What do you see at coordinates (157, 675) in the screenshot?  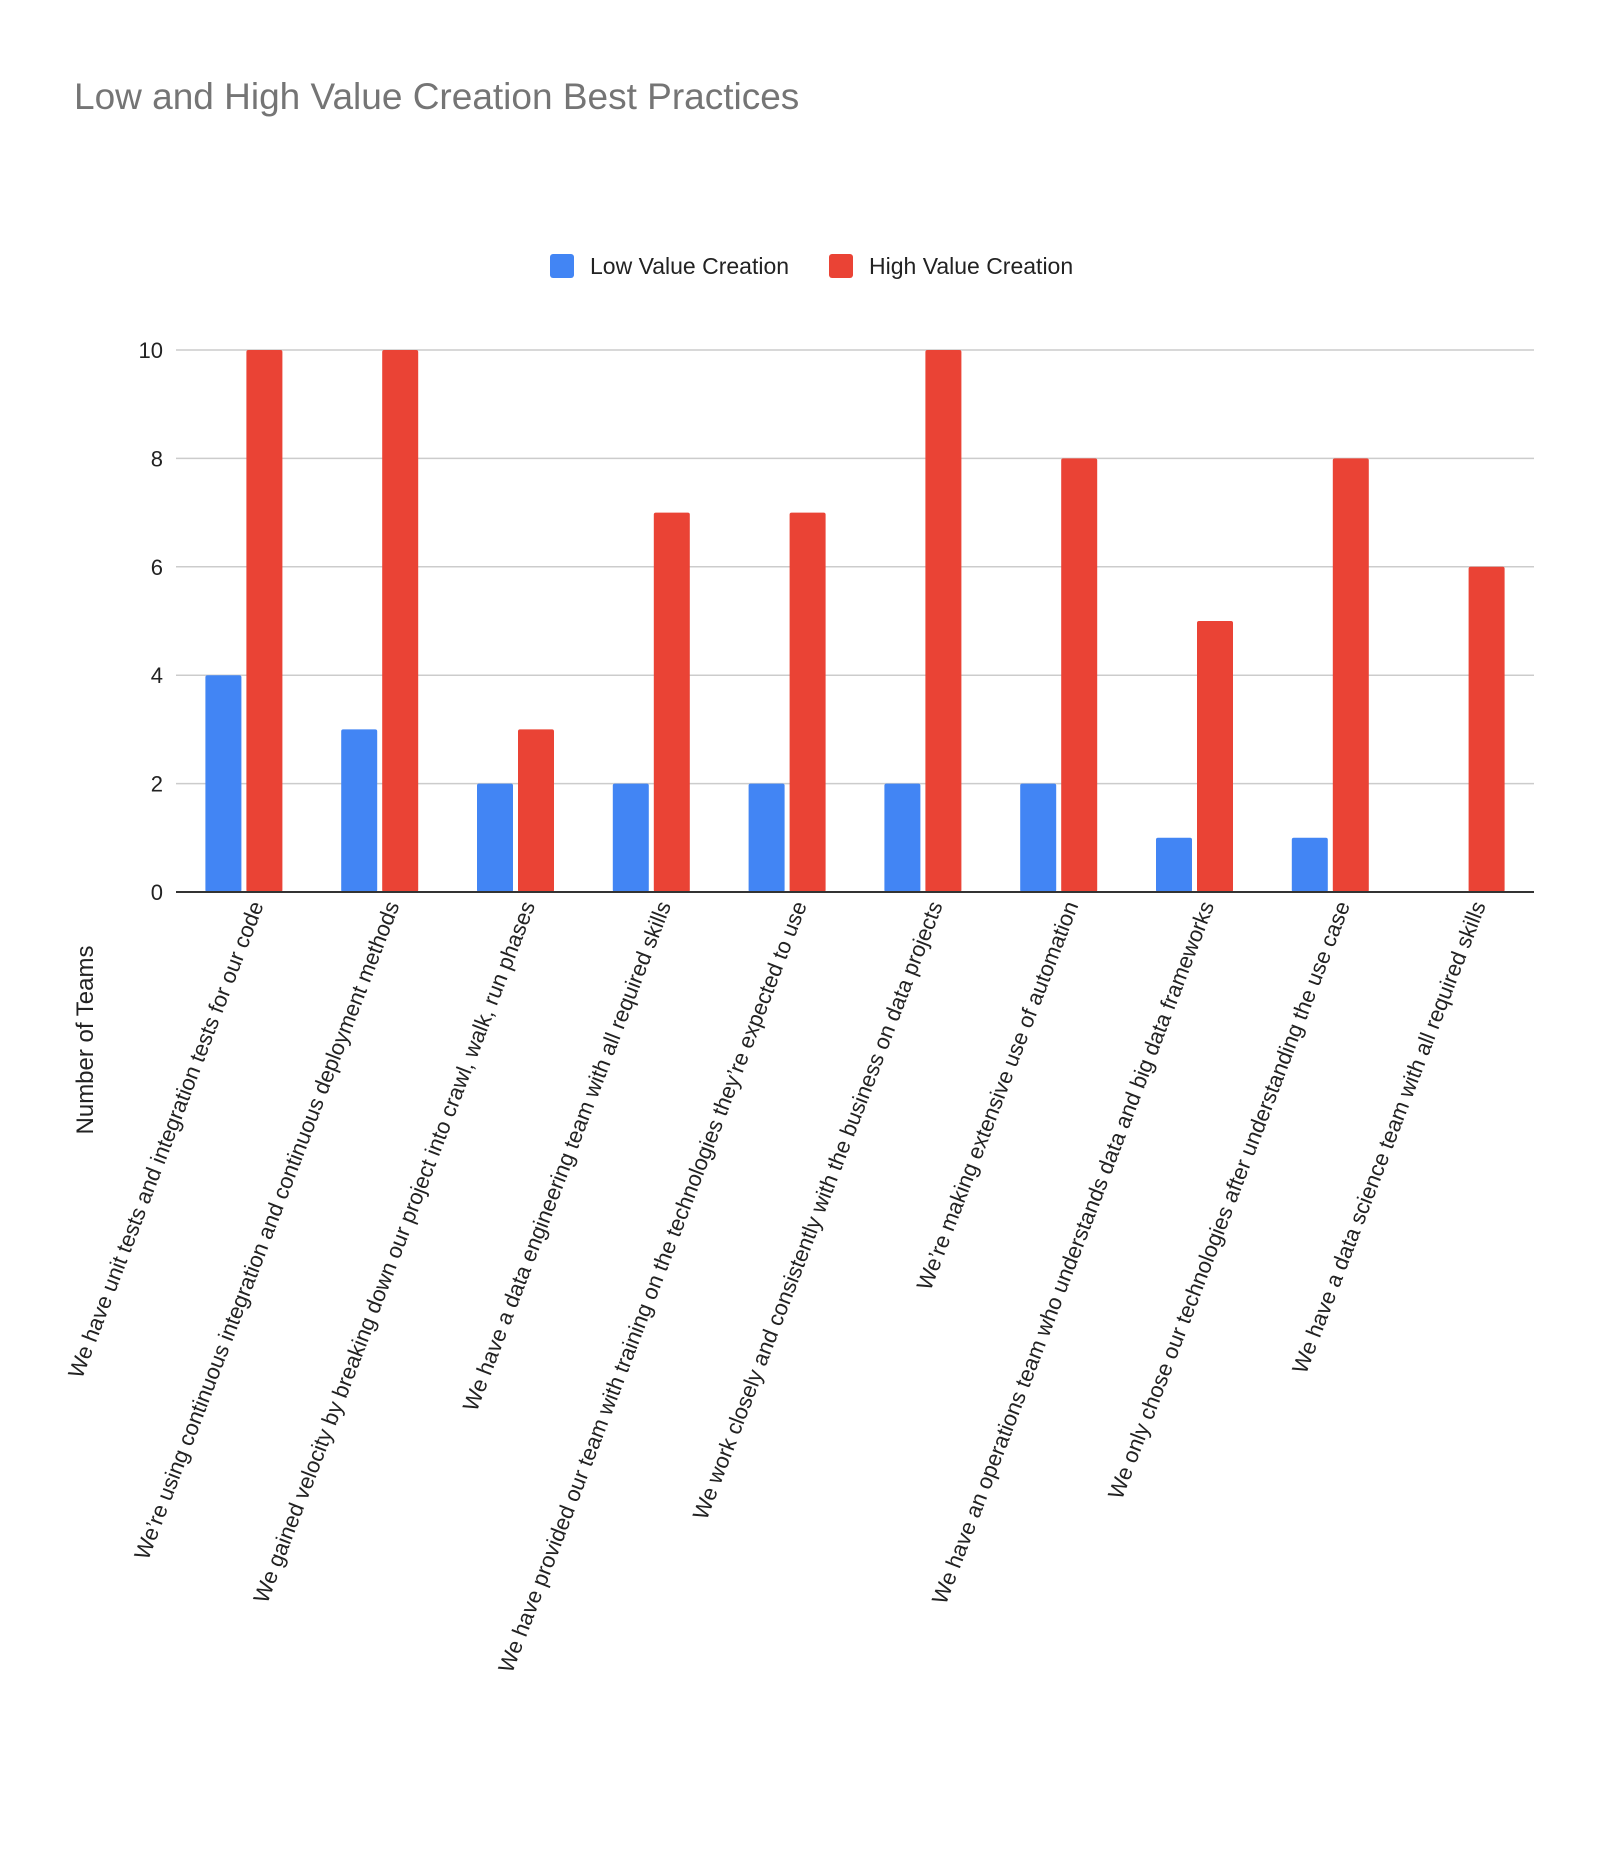 I see `y-tick-label: 4` at bounding box center [157, 675].